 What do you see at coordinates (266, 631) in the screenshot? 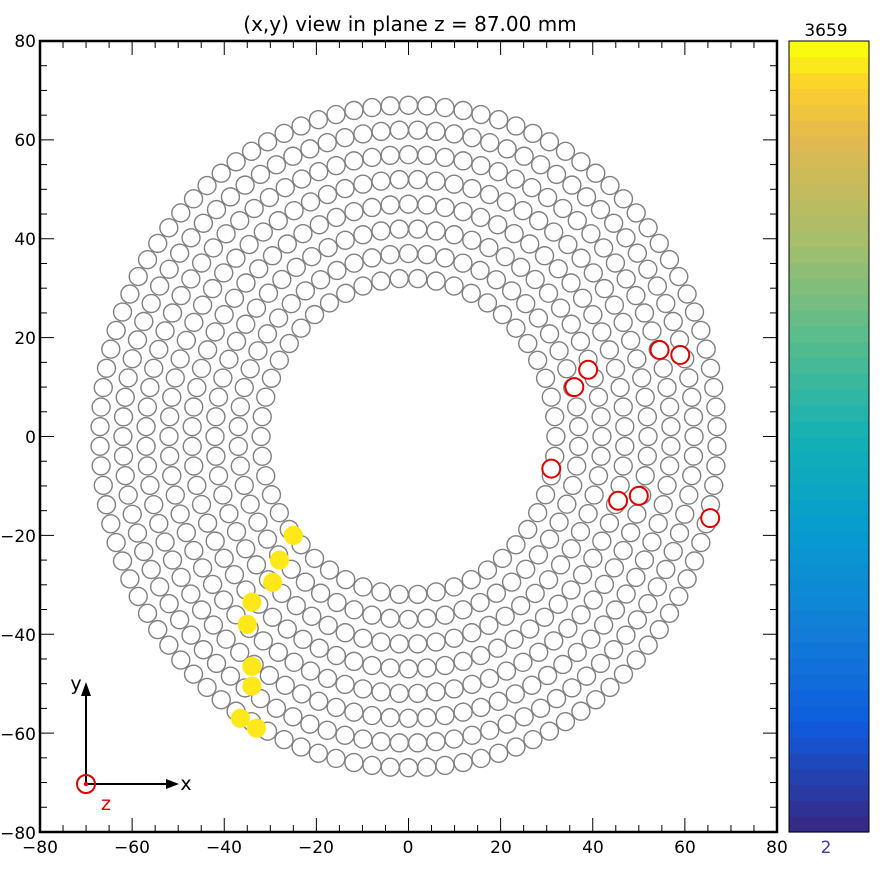
I see `hit-tubes` at bounding box center [266, 631].